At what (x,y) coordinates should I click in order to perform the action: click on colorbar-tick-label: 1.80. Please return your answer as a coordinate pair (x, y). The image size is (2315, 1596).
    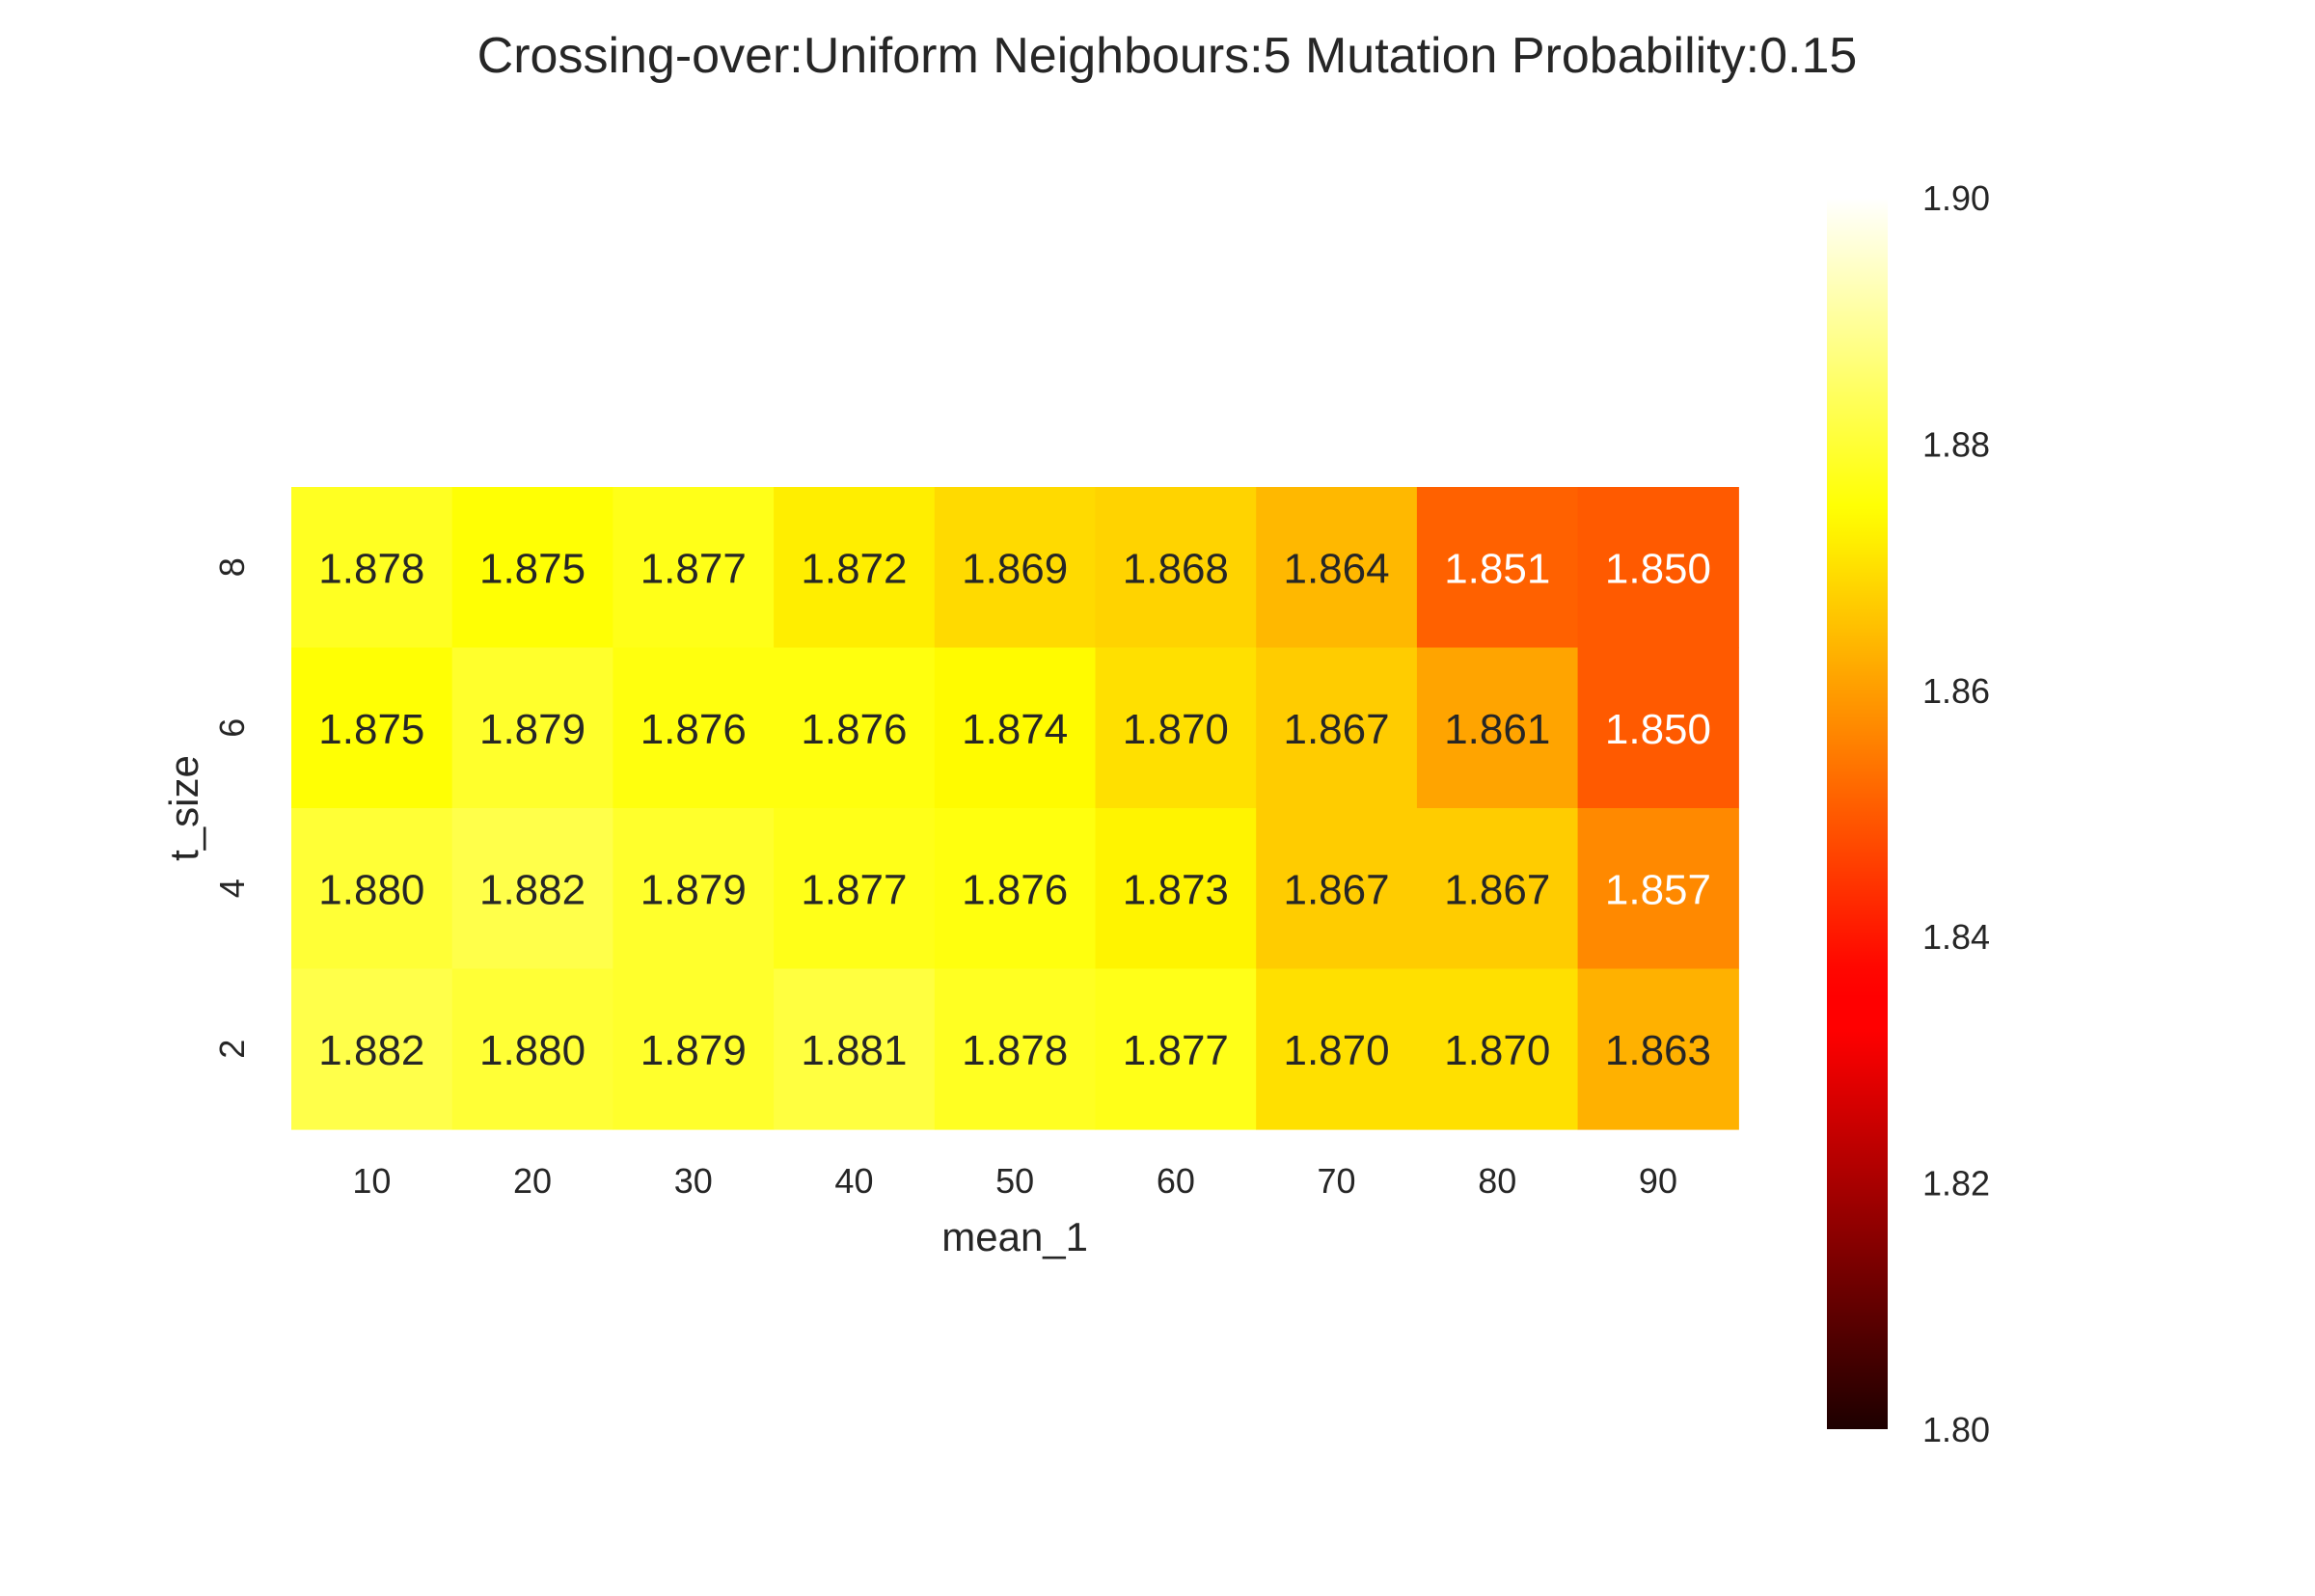
    Looking at the image, I should click on (1956, 1429).